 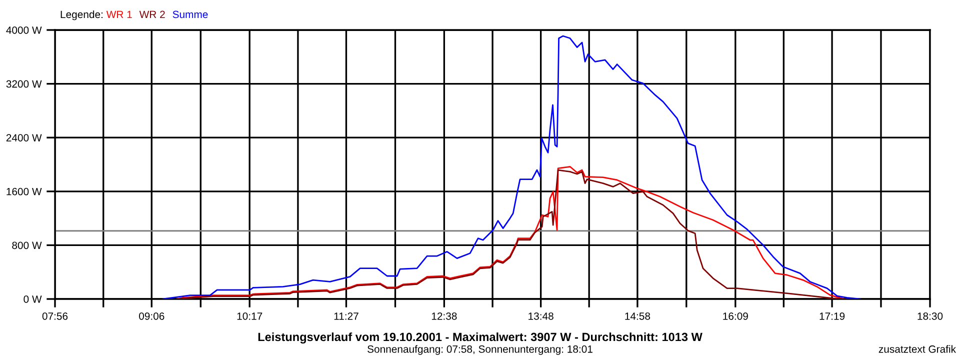 I want to click on text: Leistungsverlauf vom 19.10.2001 - Maximalwert: 3907 W - Durchschnitt: 1013 W, so click(x=480, y=338).